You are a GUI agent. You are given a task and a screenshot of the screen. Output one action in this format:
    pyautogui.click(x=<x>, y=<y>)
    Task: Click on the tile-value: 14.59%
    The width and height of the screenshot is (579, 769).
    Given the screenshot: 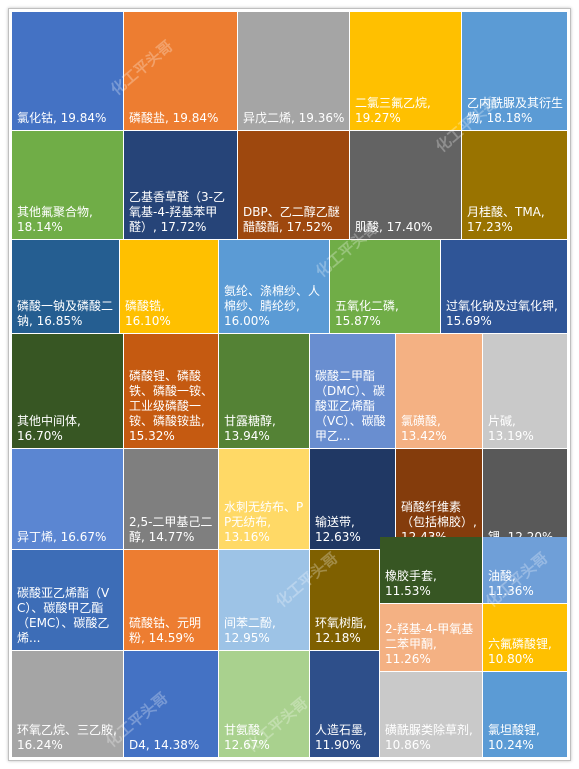 What is the action you would take?
    pyautogui.click(x=171, y=638)
    